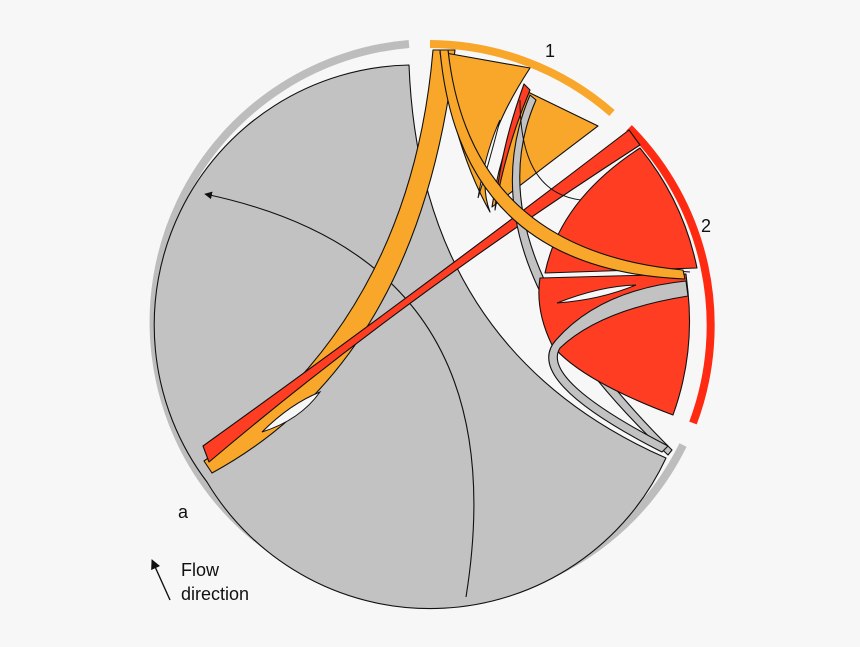 This screenshot has height=647, width=860. I want to click on ribbon-2-lens, so click(596, 294).